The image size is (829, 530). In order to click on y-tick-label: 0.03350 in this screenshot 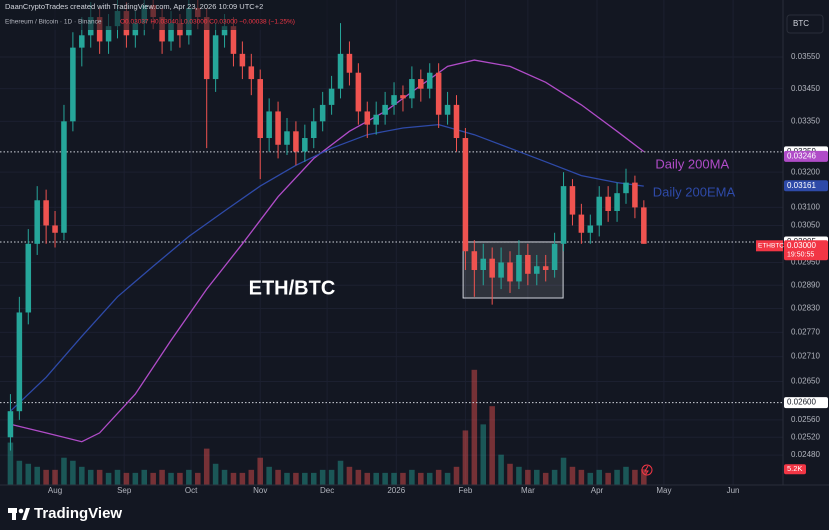, I will do `click(805, 120)`.